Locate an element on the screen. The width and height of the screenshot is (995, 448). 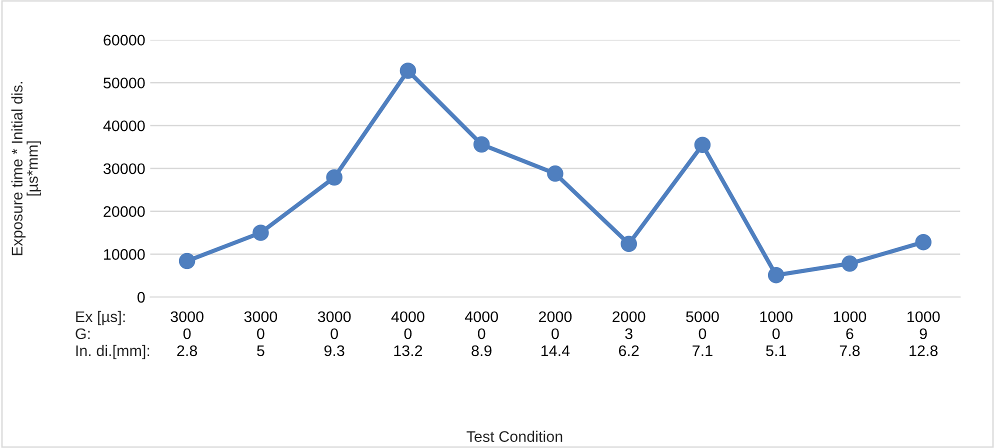
y-tick-label: 20000 is located at coordinates (124, 211).